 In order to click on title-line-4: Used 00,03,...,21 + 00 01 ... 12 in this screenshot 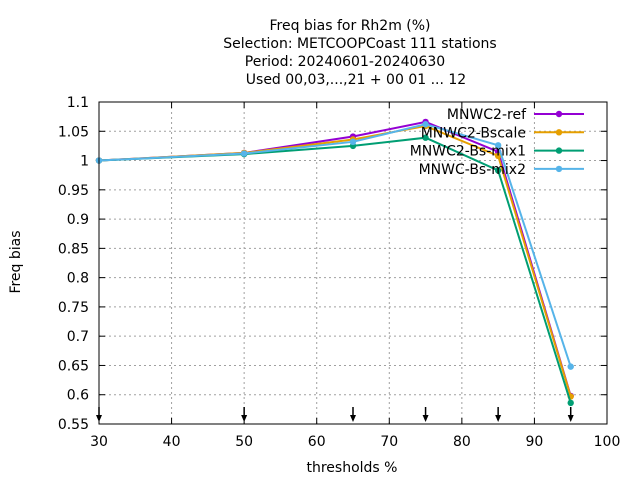, I will do `click(356, 80)`.